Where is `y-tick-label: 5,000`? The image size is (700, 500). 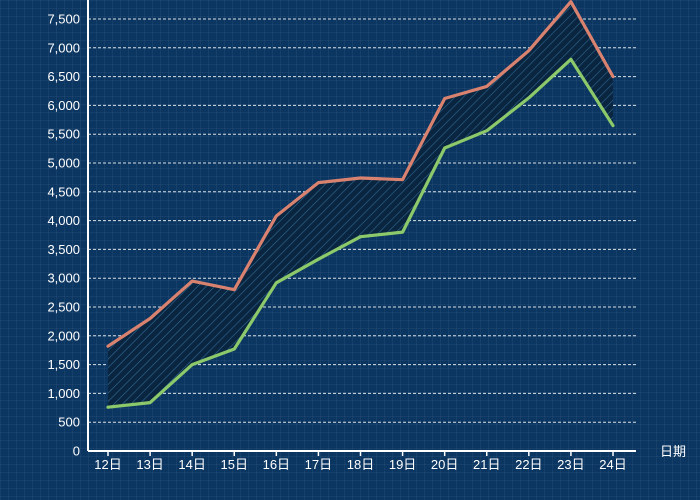 y-tick-label: 5,000 is located at coordinates (63, 163).